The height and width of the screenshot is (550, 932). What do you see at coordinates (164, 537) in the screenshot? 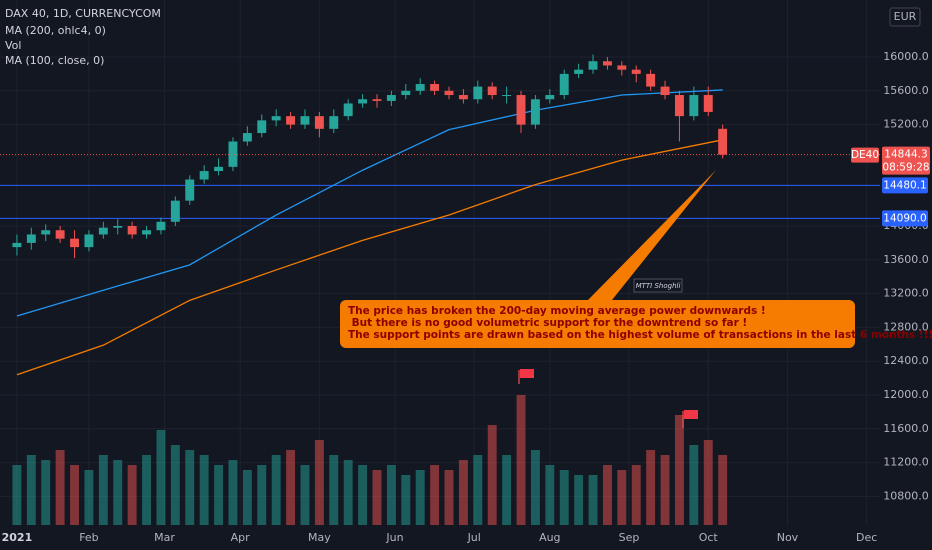
I see `x-tick-label: Mar` at bounding box center [164, 537].